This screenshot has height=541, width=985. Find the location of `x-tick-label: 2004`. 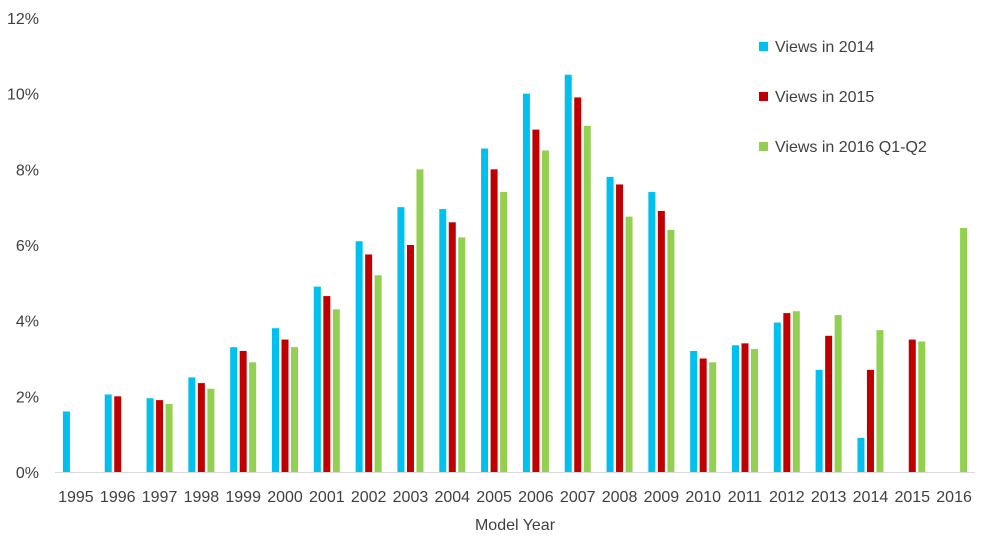

x-tick-label: 2004 is located at coordinates (452, 497).